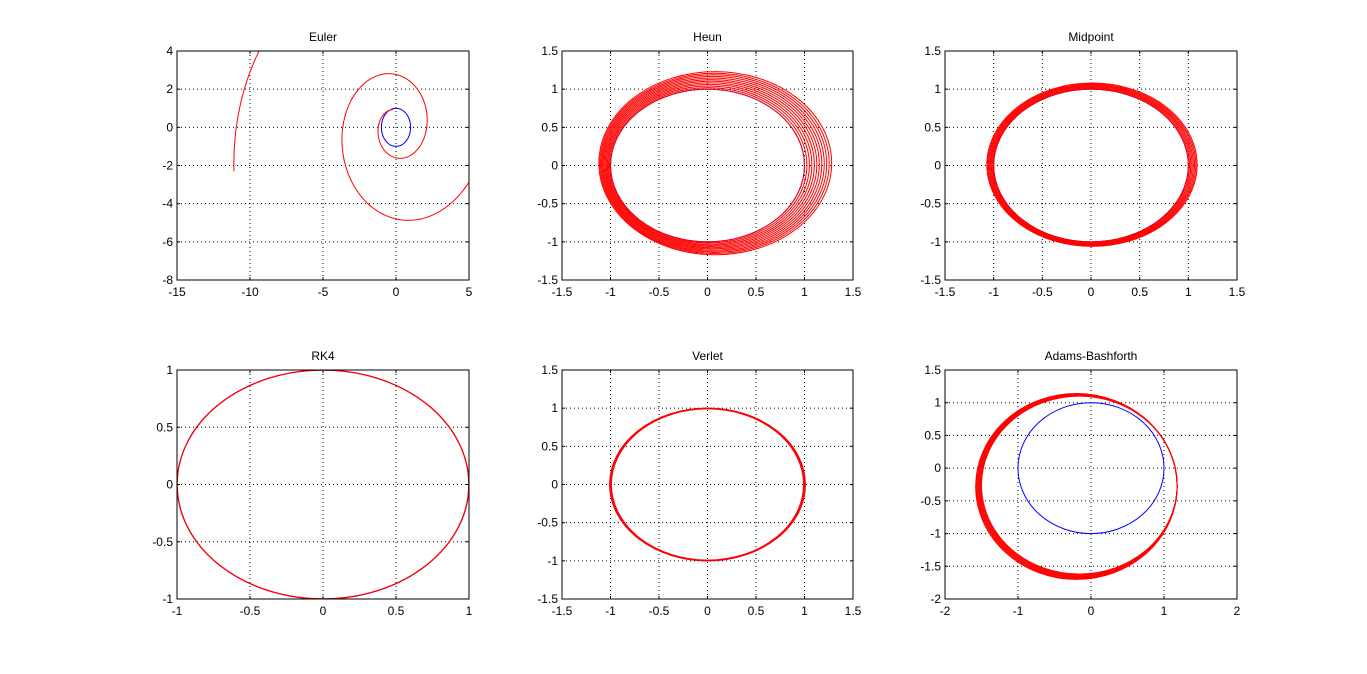 This screenshot has width=1367, height=674. Describe the element at coordinates (167, 166) in the screenshot. I see `y-tick-label: -2` at that location.